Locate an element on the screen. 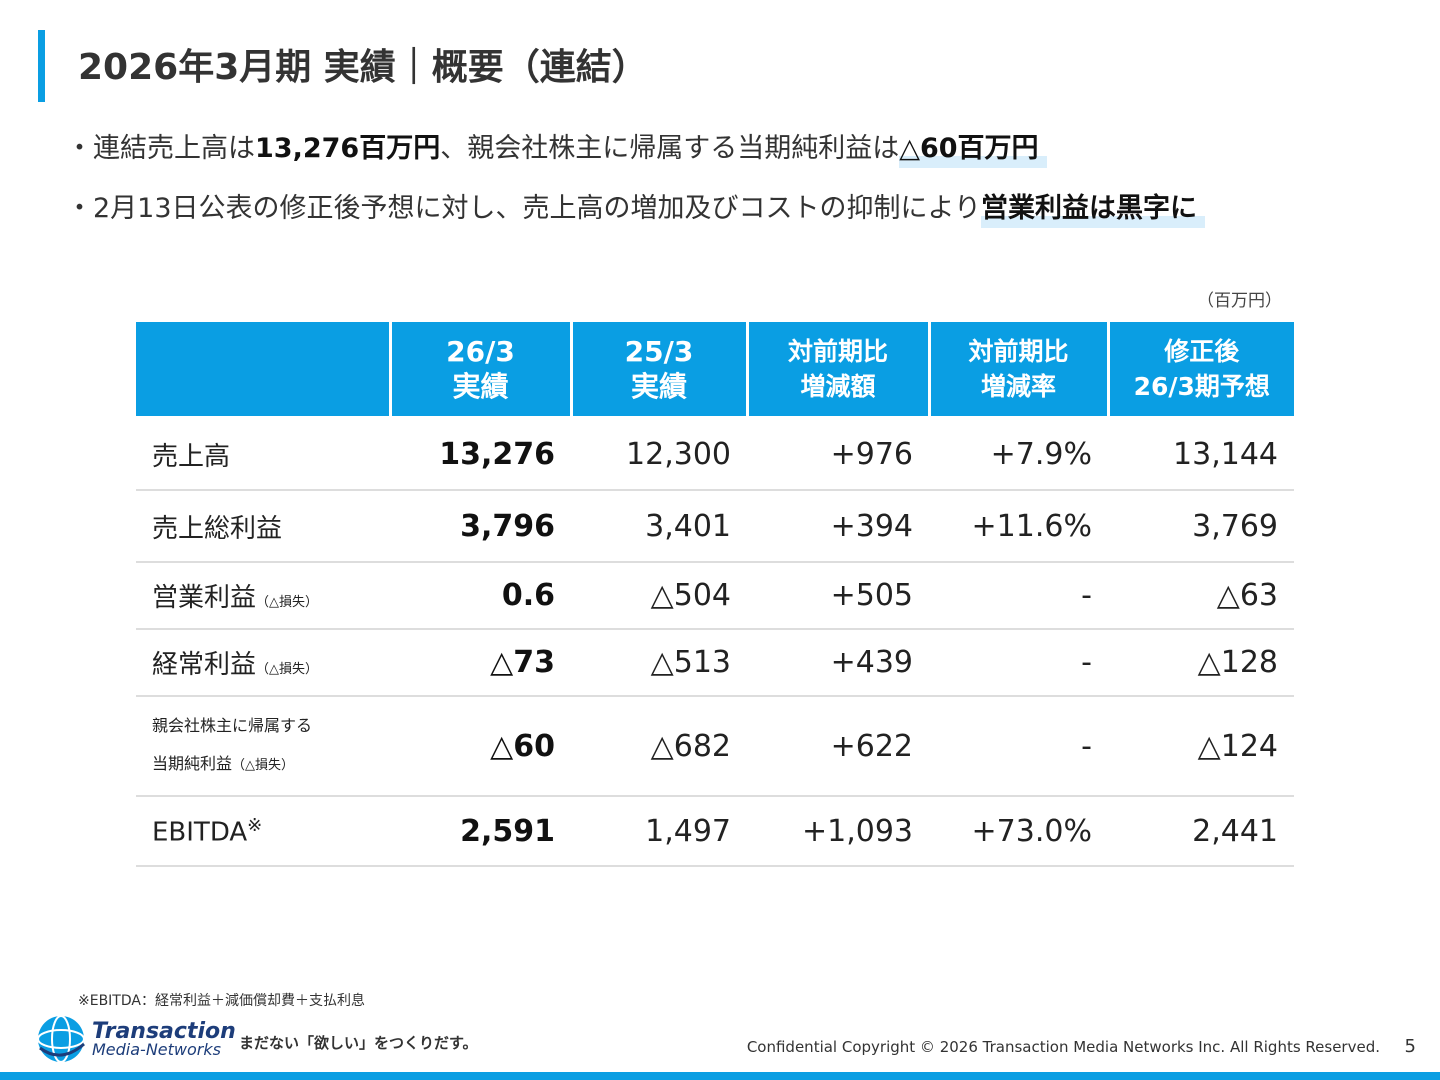  row-label-cell: EBITDA※ is located at coordinates (263, 831).